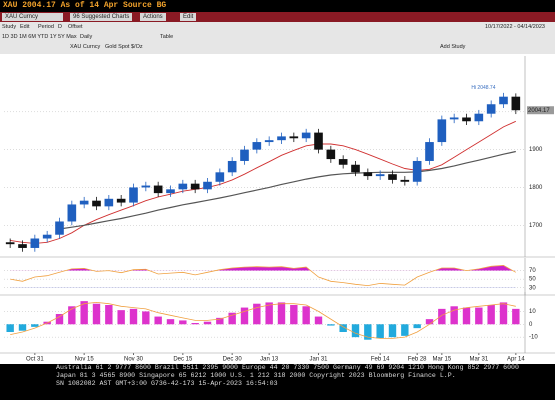 The height and width of the screenshot is (400, 555). Describe the element at coordinates (532, 280) in the screenshot. I see `y-tick-label: 50` at that location.